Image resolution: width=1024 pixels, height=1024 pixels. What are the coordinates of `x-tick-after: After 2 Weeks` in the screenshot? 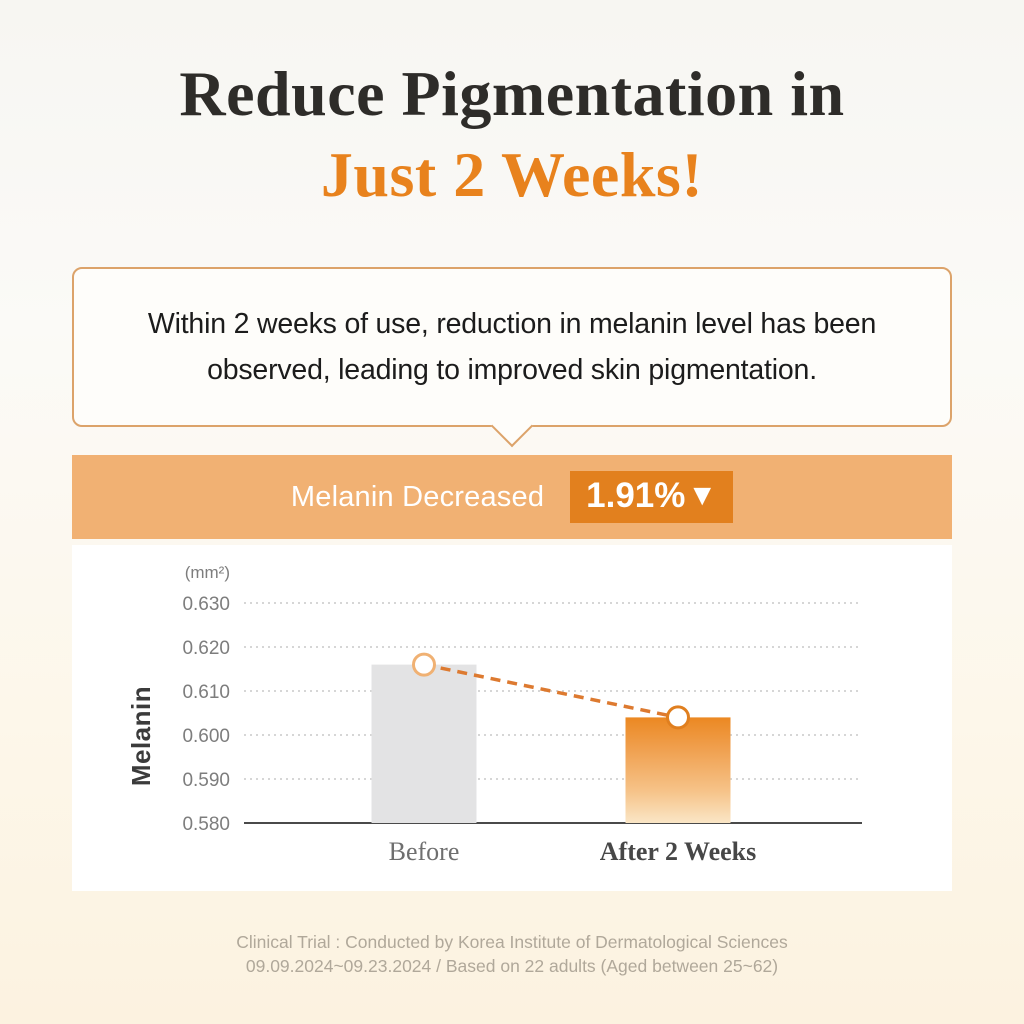 It's located at (678, 851).